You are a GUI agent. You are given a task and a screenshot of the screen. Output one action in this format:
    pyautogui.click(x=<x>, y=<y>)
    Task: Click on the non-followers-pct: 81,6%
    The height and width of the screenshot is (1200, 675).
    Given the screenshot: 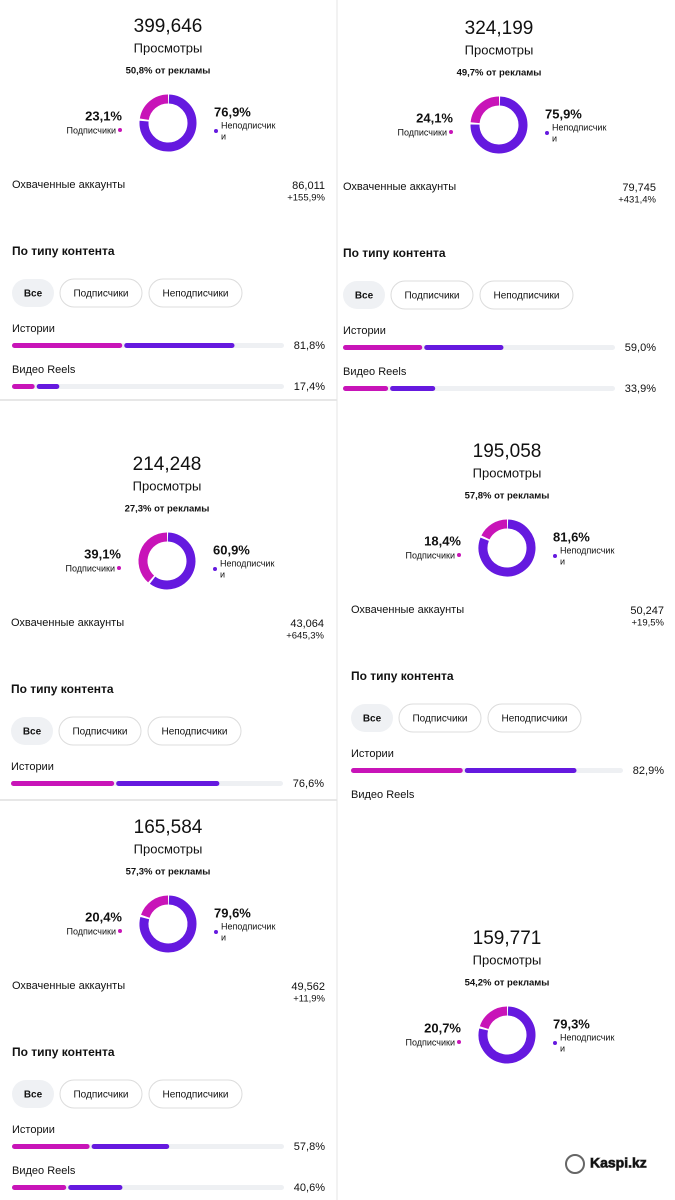 What is the action you would take?
    pyautogui.click(x=571, y=536)
    